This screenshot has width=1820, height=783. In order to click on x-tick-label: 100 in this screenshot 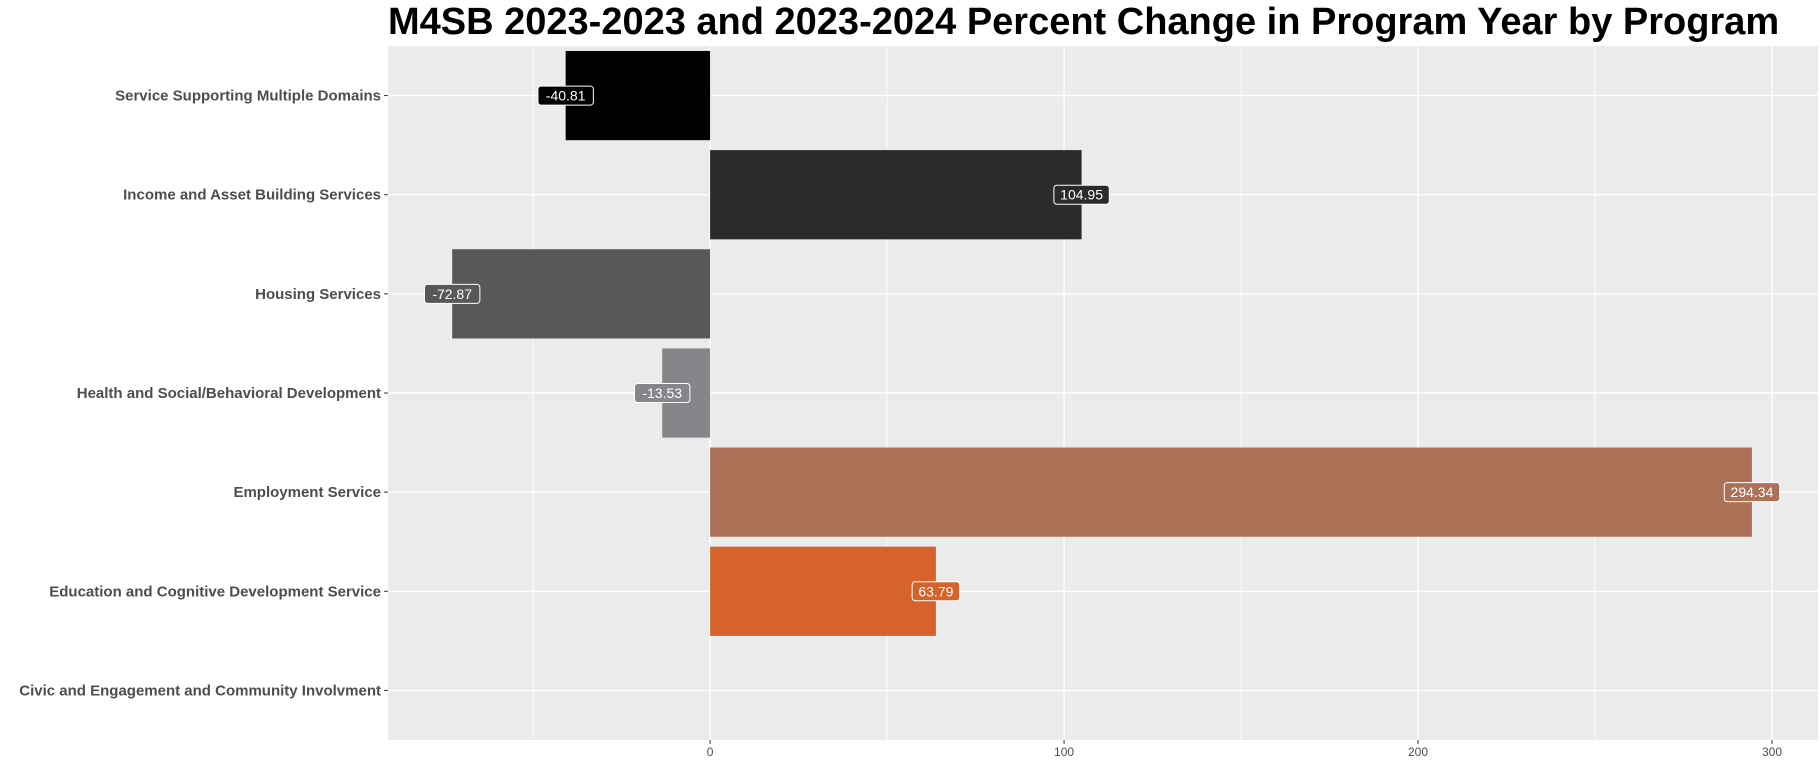, I will do `click(1064, 752)`.